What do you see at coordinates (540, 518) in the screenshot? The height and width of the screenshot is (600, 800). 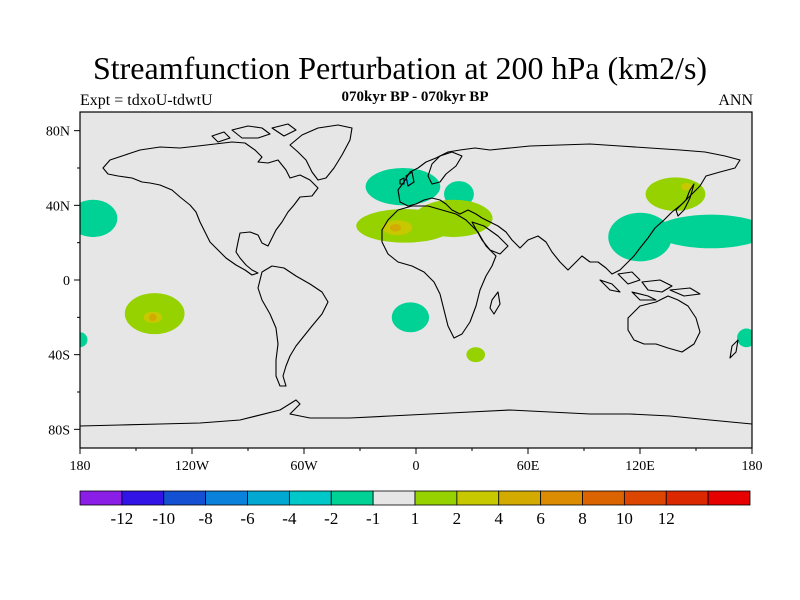 I see `colorbar-label-10: 6` at bounding box center [540, 518].